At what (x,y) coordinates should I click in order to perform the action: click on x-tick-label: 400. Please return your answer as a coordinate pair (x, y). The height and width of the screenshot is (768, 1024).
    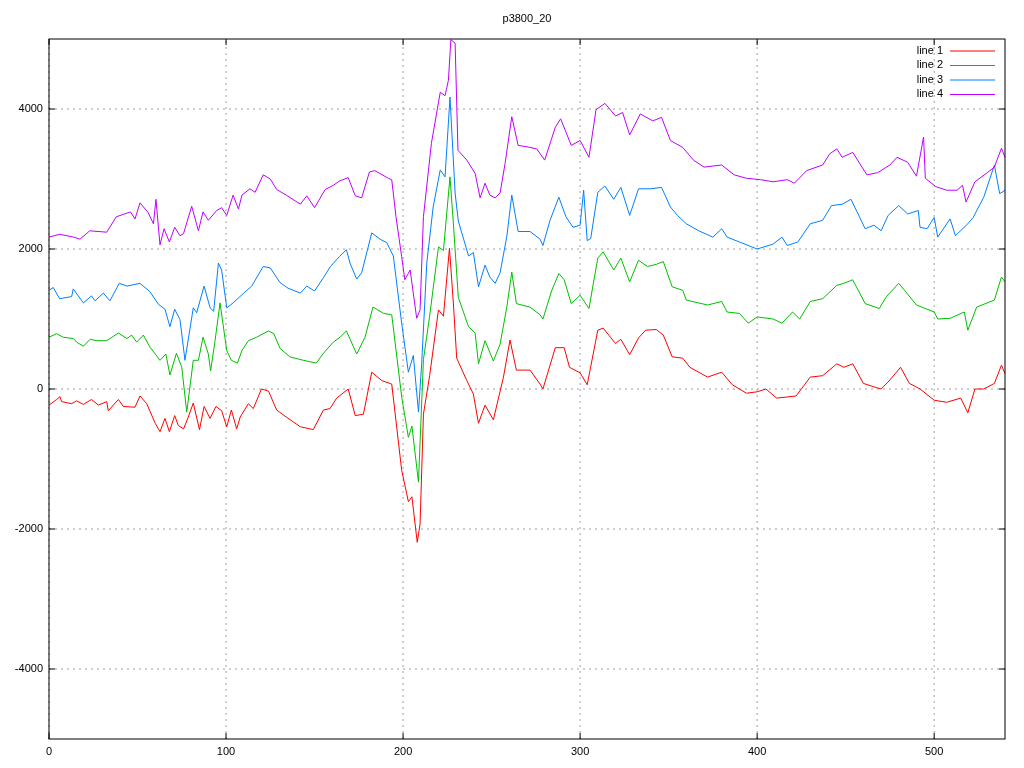
    Looking at the image, I should click on (757, 751).